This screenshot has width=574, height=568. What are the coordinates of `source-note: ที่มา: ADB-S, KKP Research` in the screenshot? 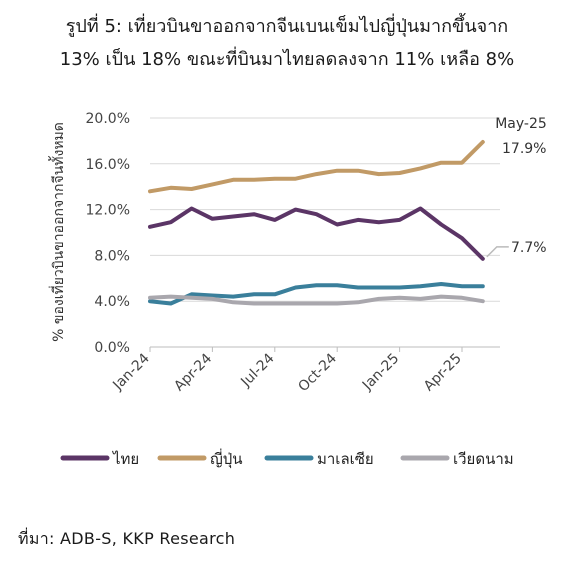 It's located at (127, 538).